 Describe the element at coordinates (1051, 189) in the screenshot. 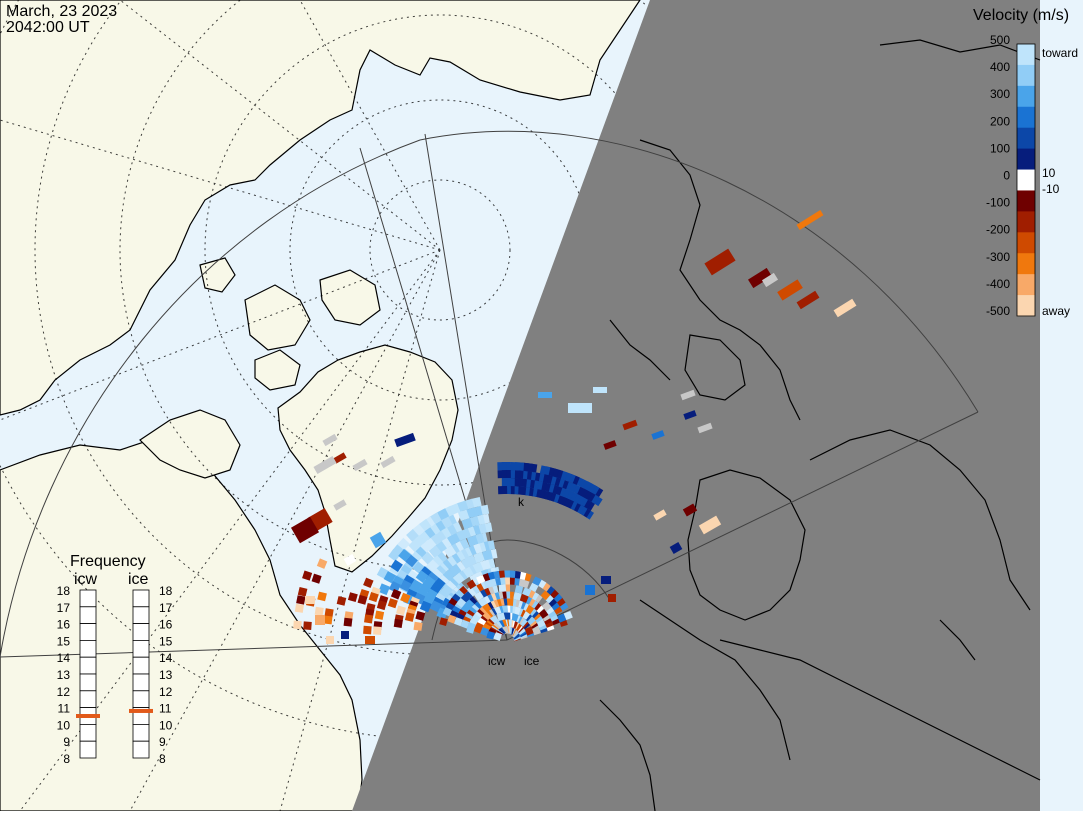

I see `legend-neg-small: -10` at that location.